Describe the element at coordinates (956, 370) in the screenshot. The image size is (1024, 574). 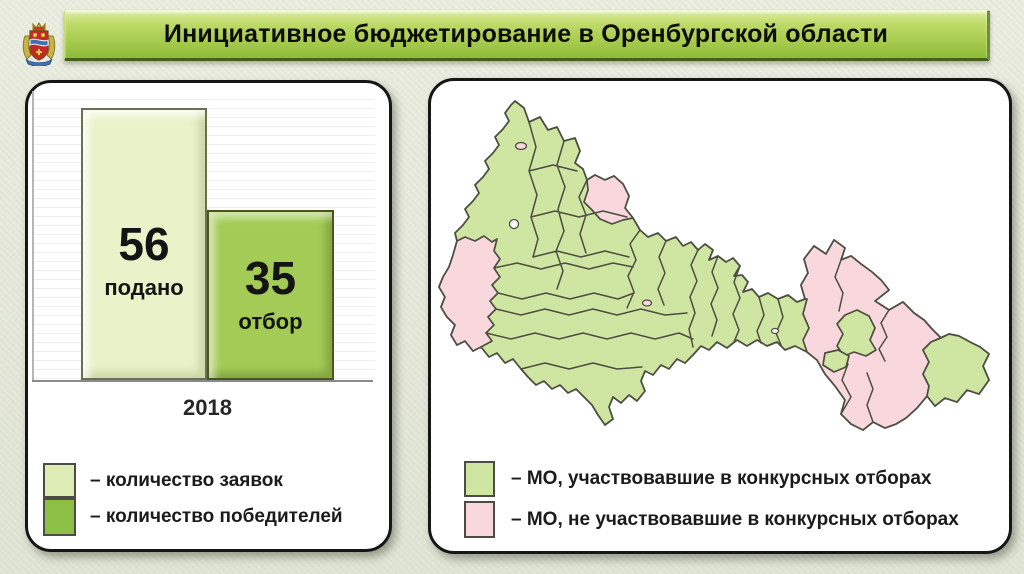
I see `map-district-far-east-participating` at that location.